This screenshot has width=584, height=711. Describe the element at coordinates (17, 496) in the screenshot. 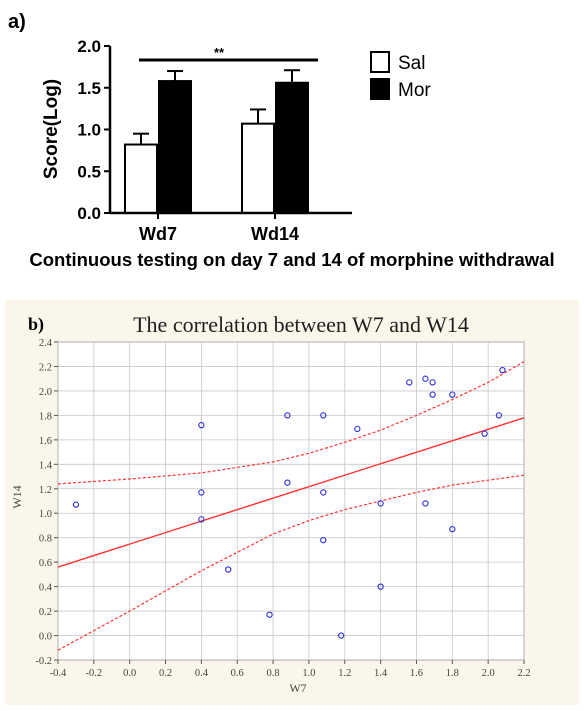

I see `y-axis-label-b: W14` at that location.